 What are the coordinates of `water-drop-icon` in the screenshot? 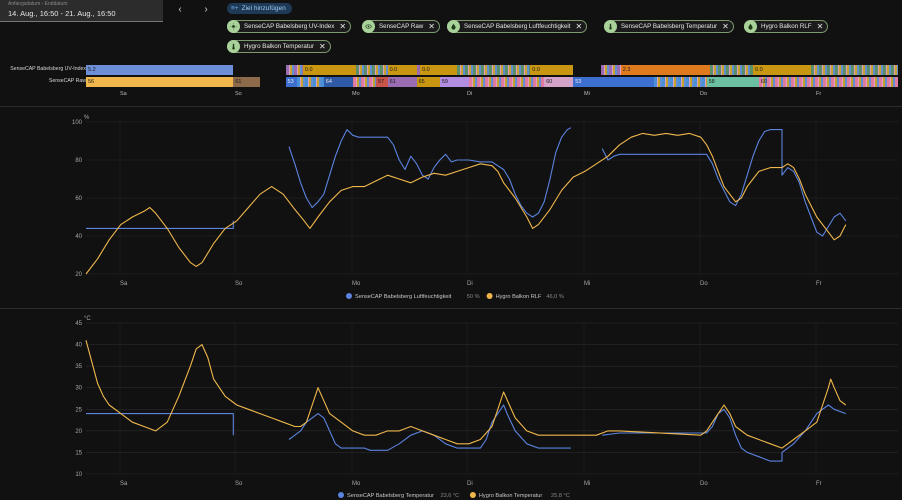 It's located at (453, 26).